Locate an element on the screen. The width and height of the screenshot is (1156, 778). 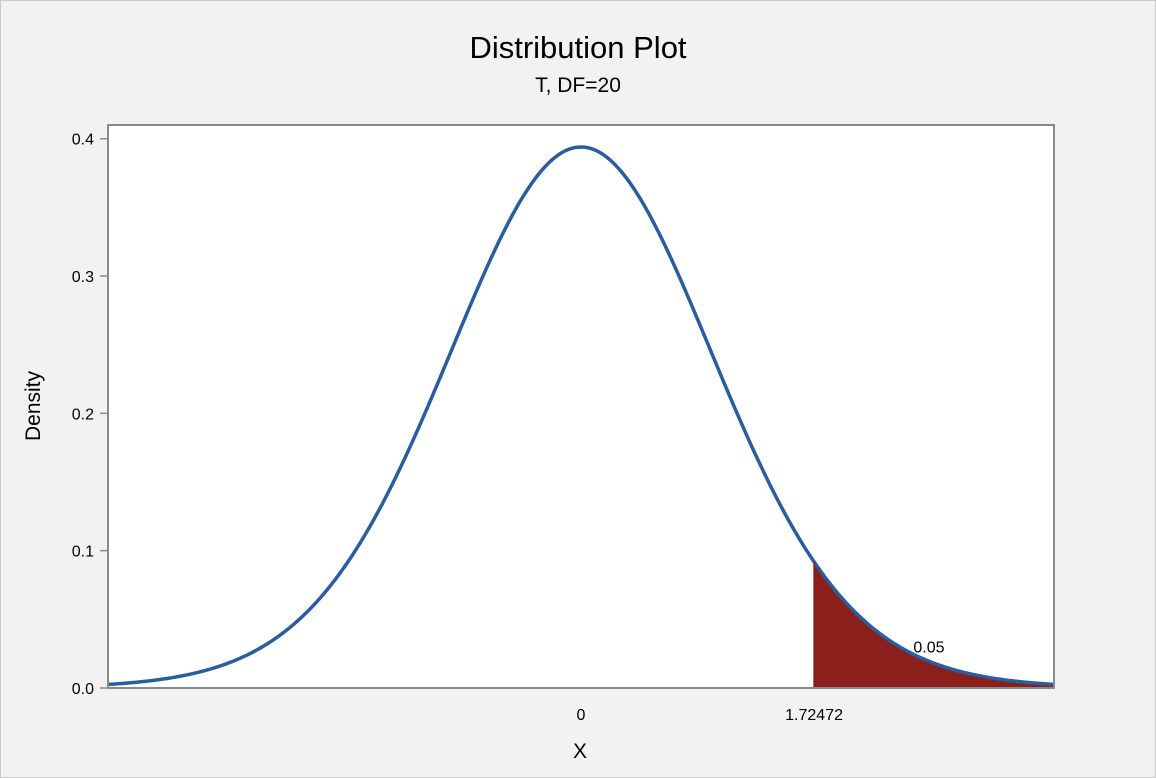
y-tick-label: 0.1 is located at coordinates (83, 552).